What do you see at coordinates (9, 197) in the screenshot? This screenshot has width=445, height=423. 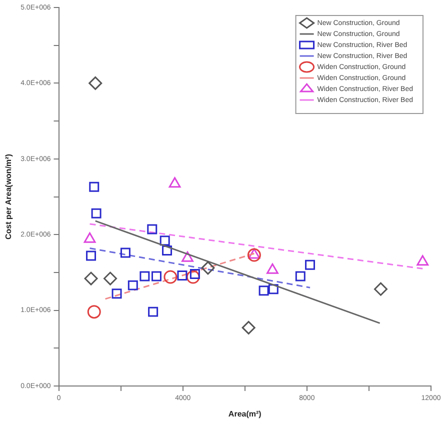 I see `y-axis-title: Cost per Area(won/m²)` at bounding box center [9, 197].